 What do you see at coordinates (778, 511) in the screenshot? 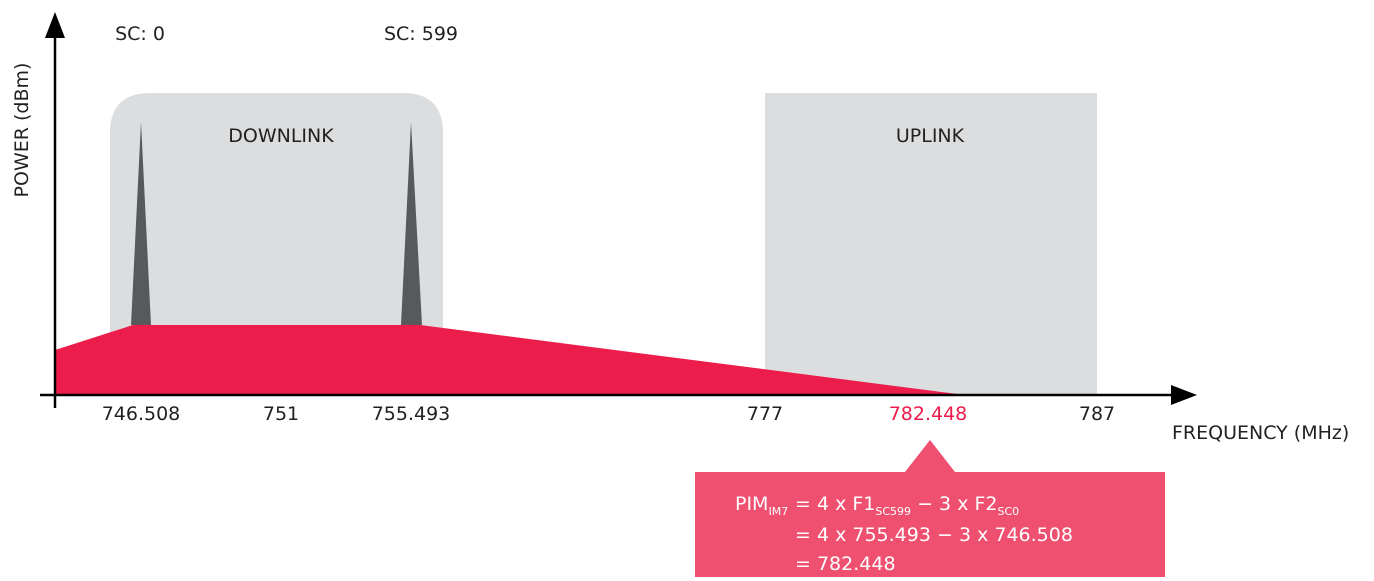
I see `pim-sub: IM7` at bounding box center [778, 511].